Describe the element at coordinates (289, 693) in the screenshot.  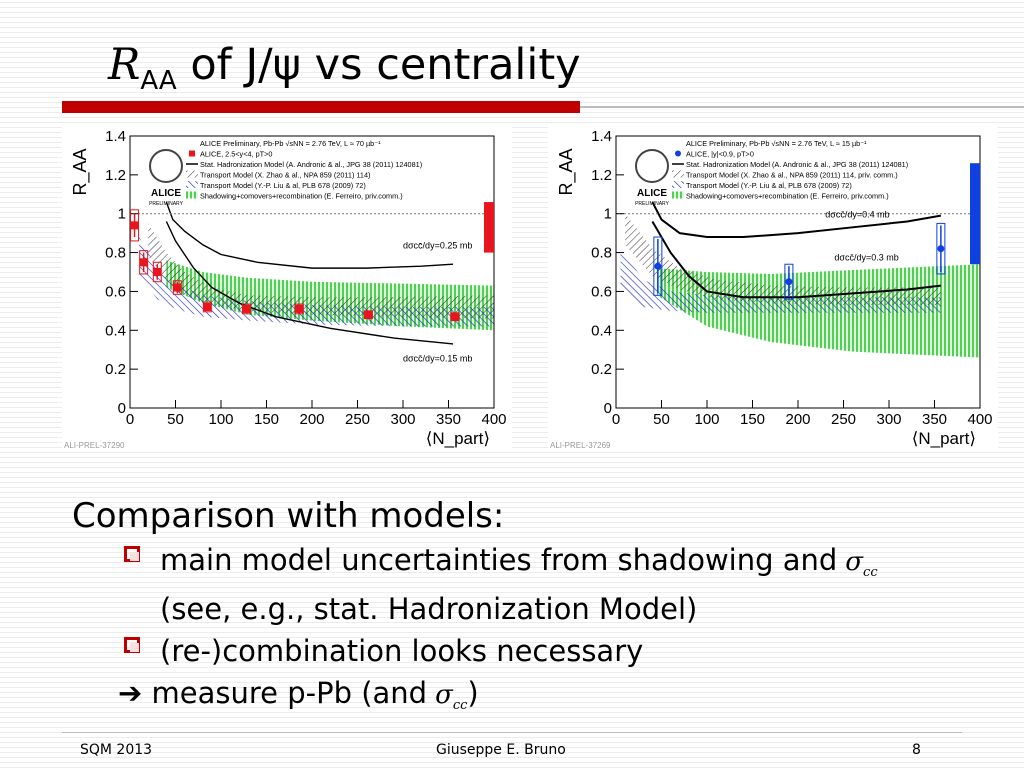
I see `bullet-measure-text: measure p-Pb (and` at that location.